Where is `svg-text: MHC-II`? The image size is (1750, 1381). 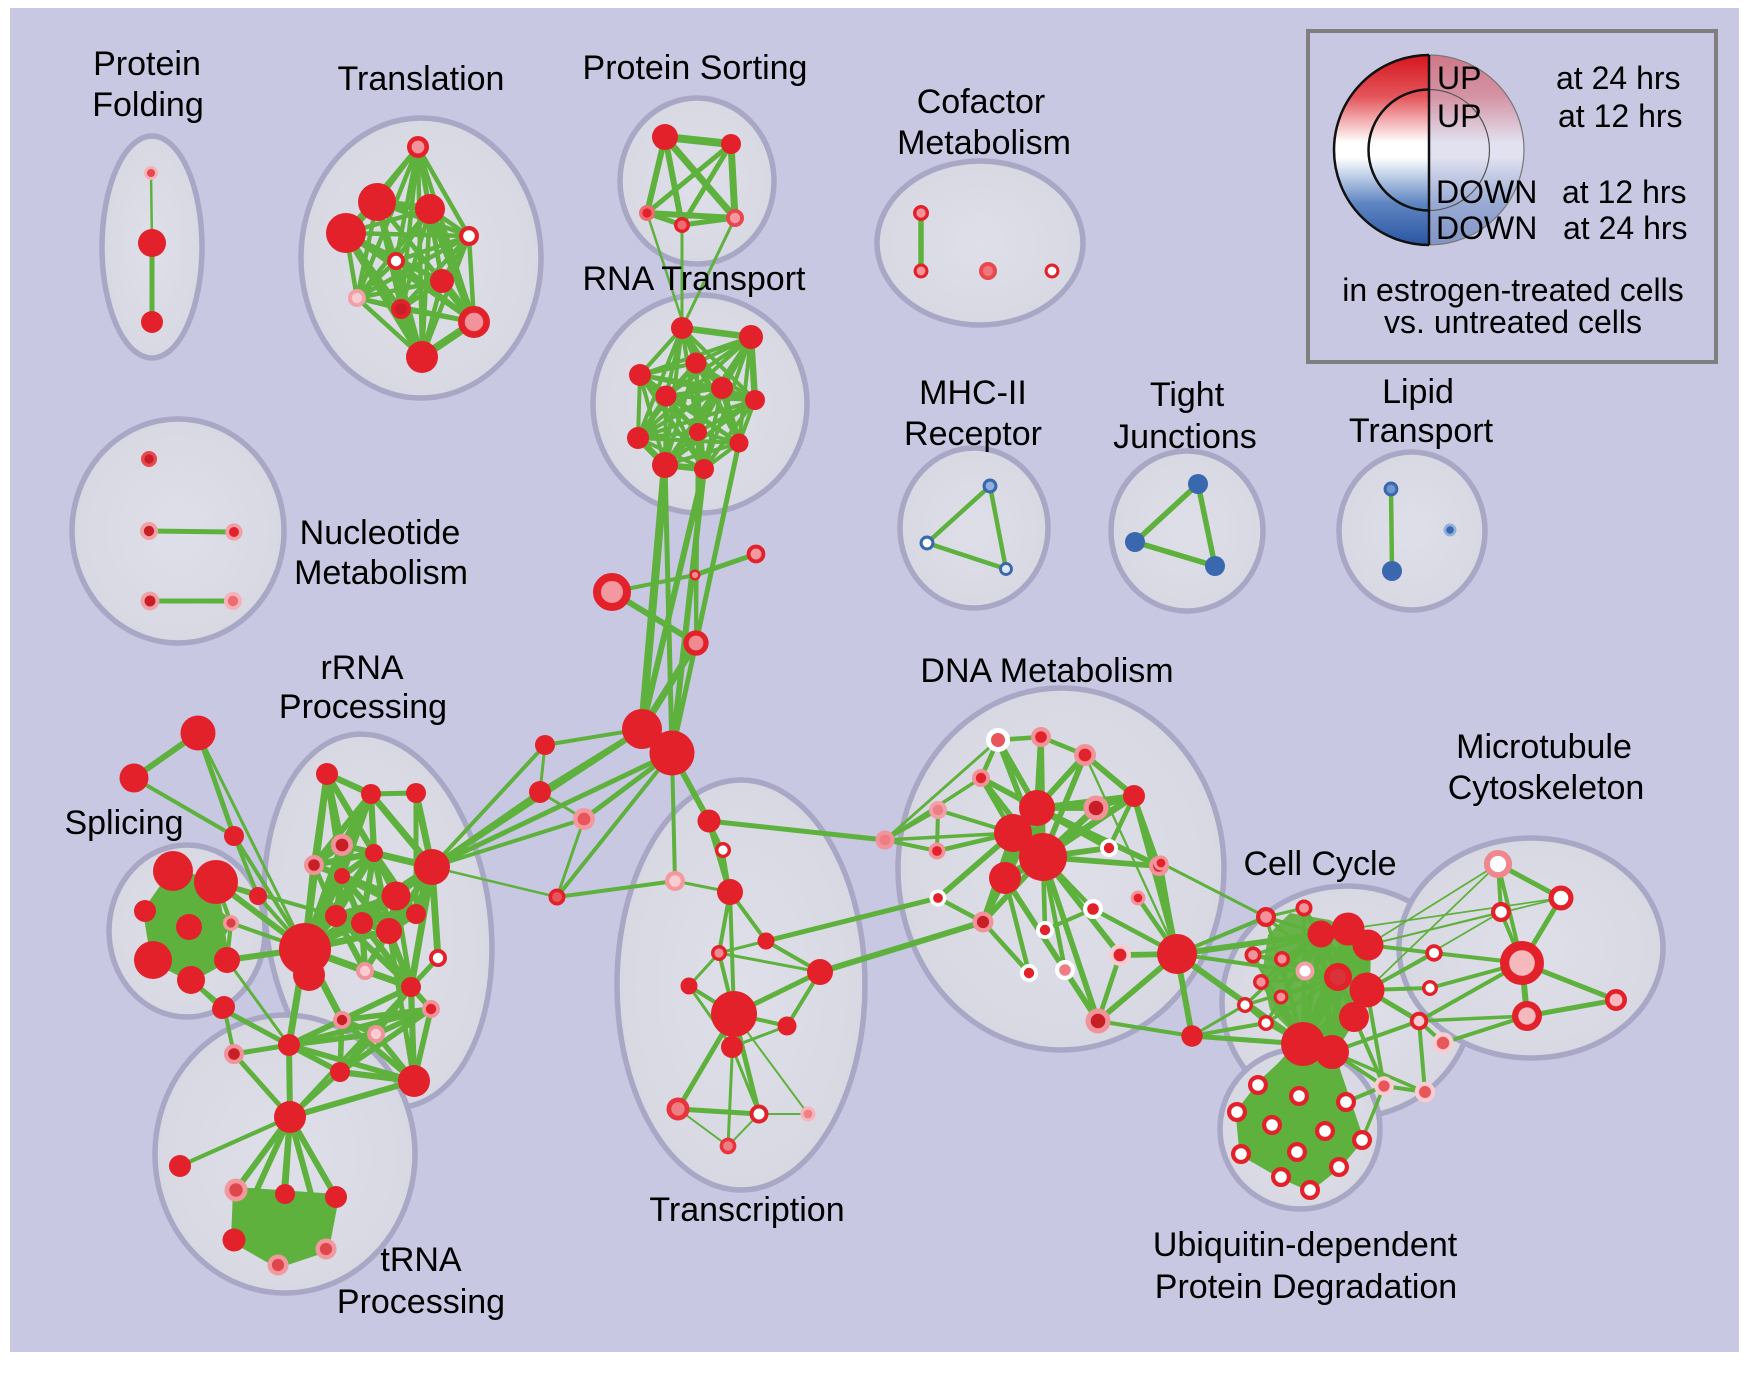
svg-text: MHC-II is located at coordinates (973, 393).